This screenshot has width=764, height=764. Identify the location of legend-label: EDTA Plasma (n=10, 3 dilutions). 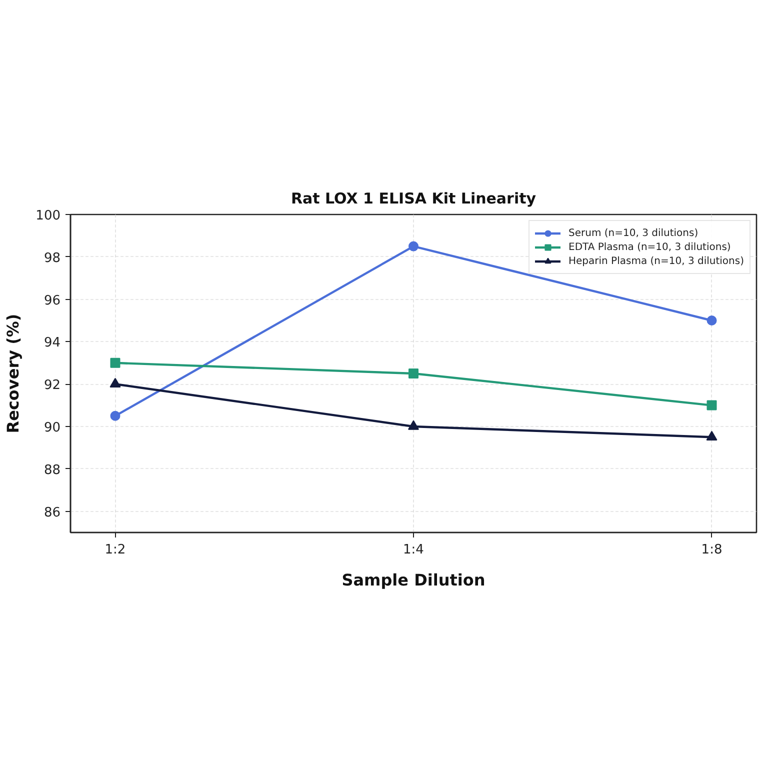
(649, 247).